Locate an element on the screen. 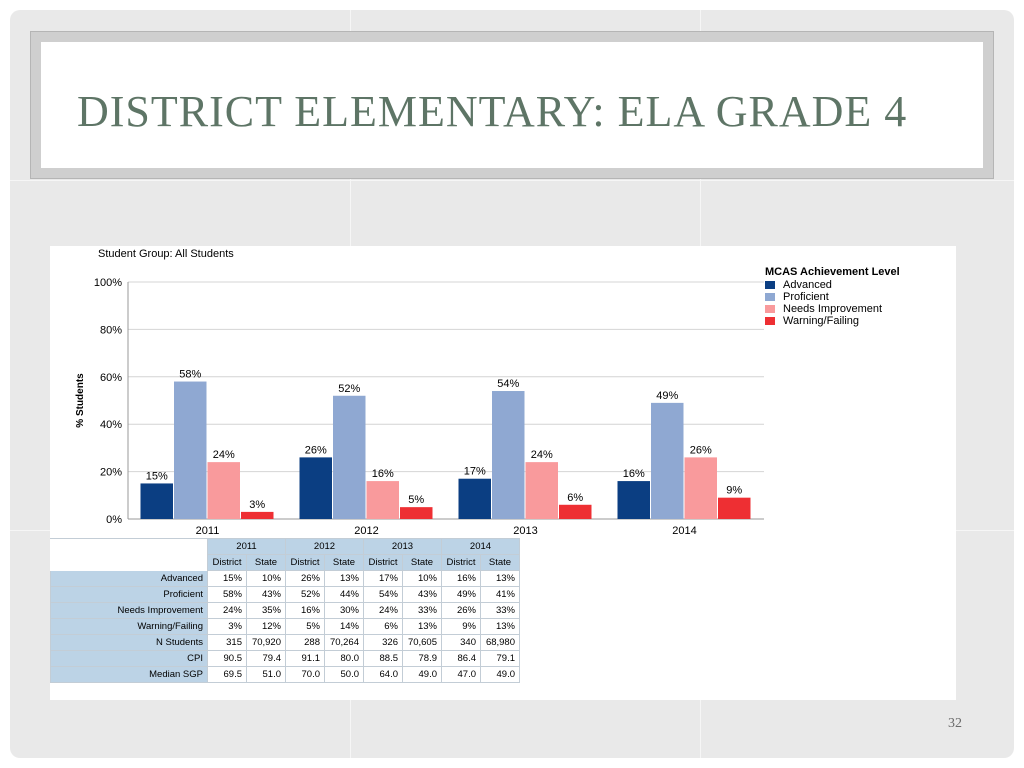 This screenshot has width=1024, height=768. year-header: 2013 is located at coordinates (402, 546).